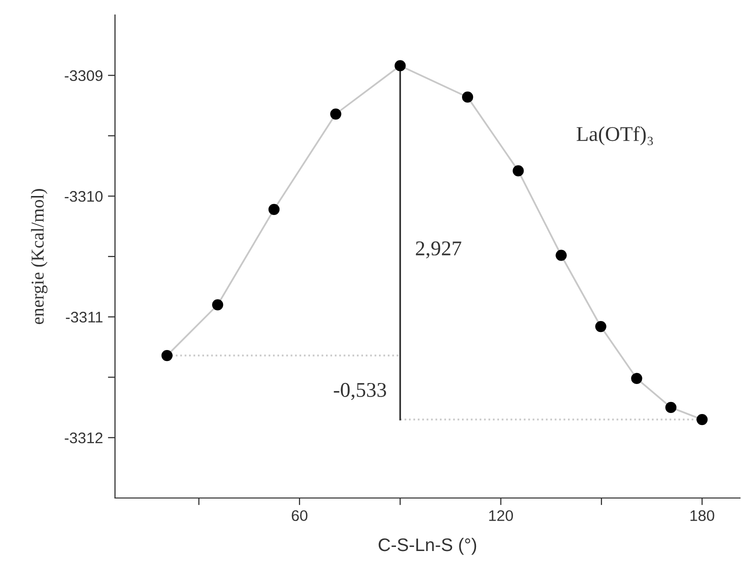  I want to click on y-tick-label: -3309, so click(83, 76).